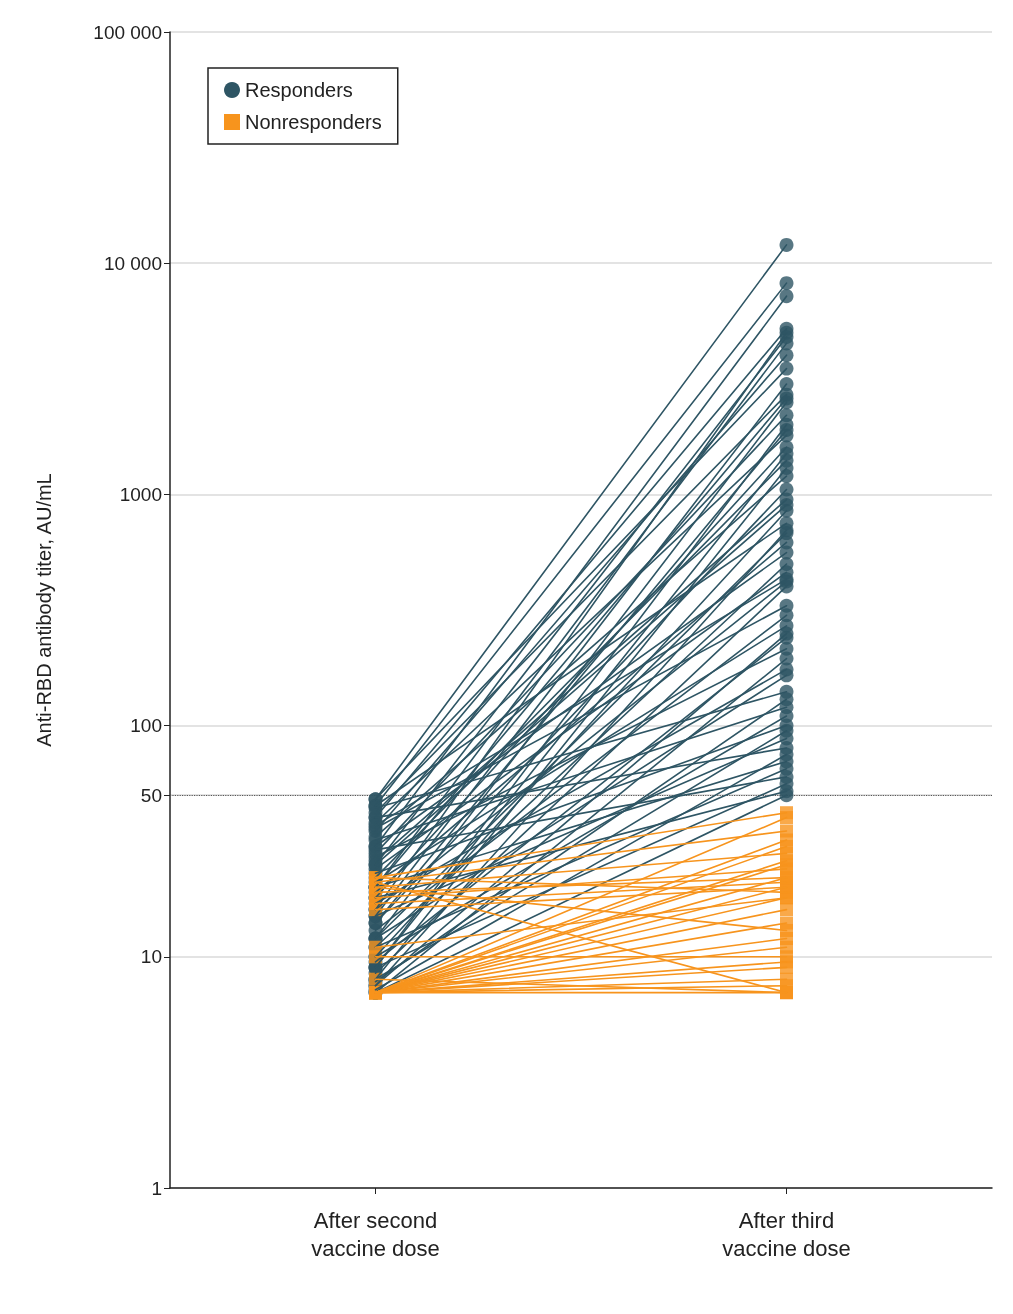 Image resolution: width=1013 pixels, height=1314 pixels. Describe the element at coordinates (313, 122) in the screenshot. I see `legend-label: Nonresponders` at that location.